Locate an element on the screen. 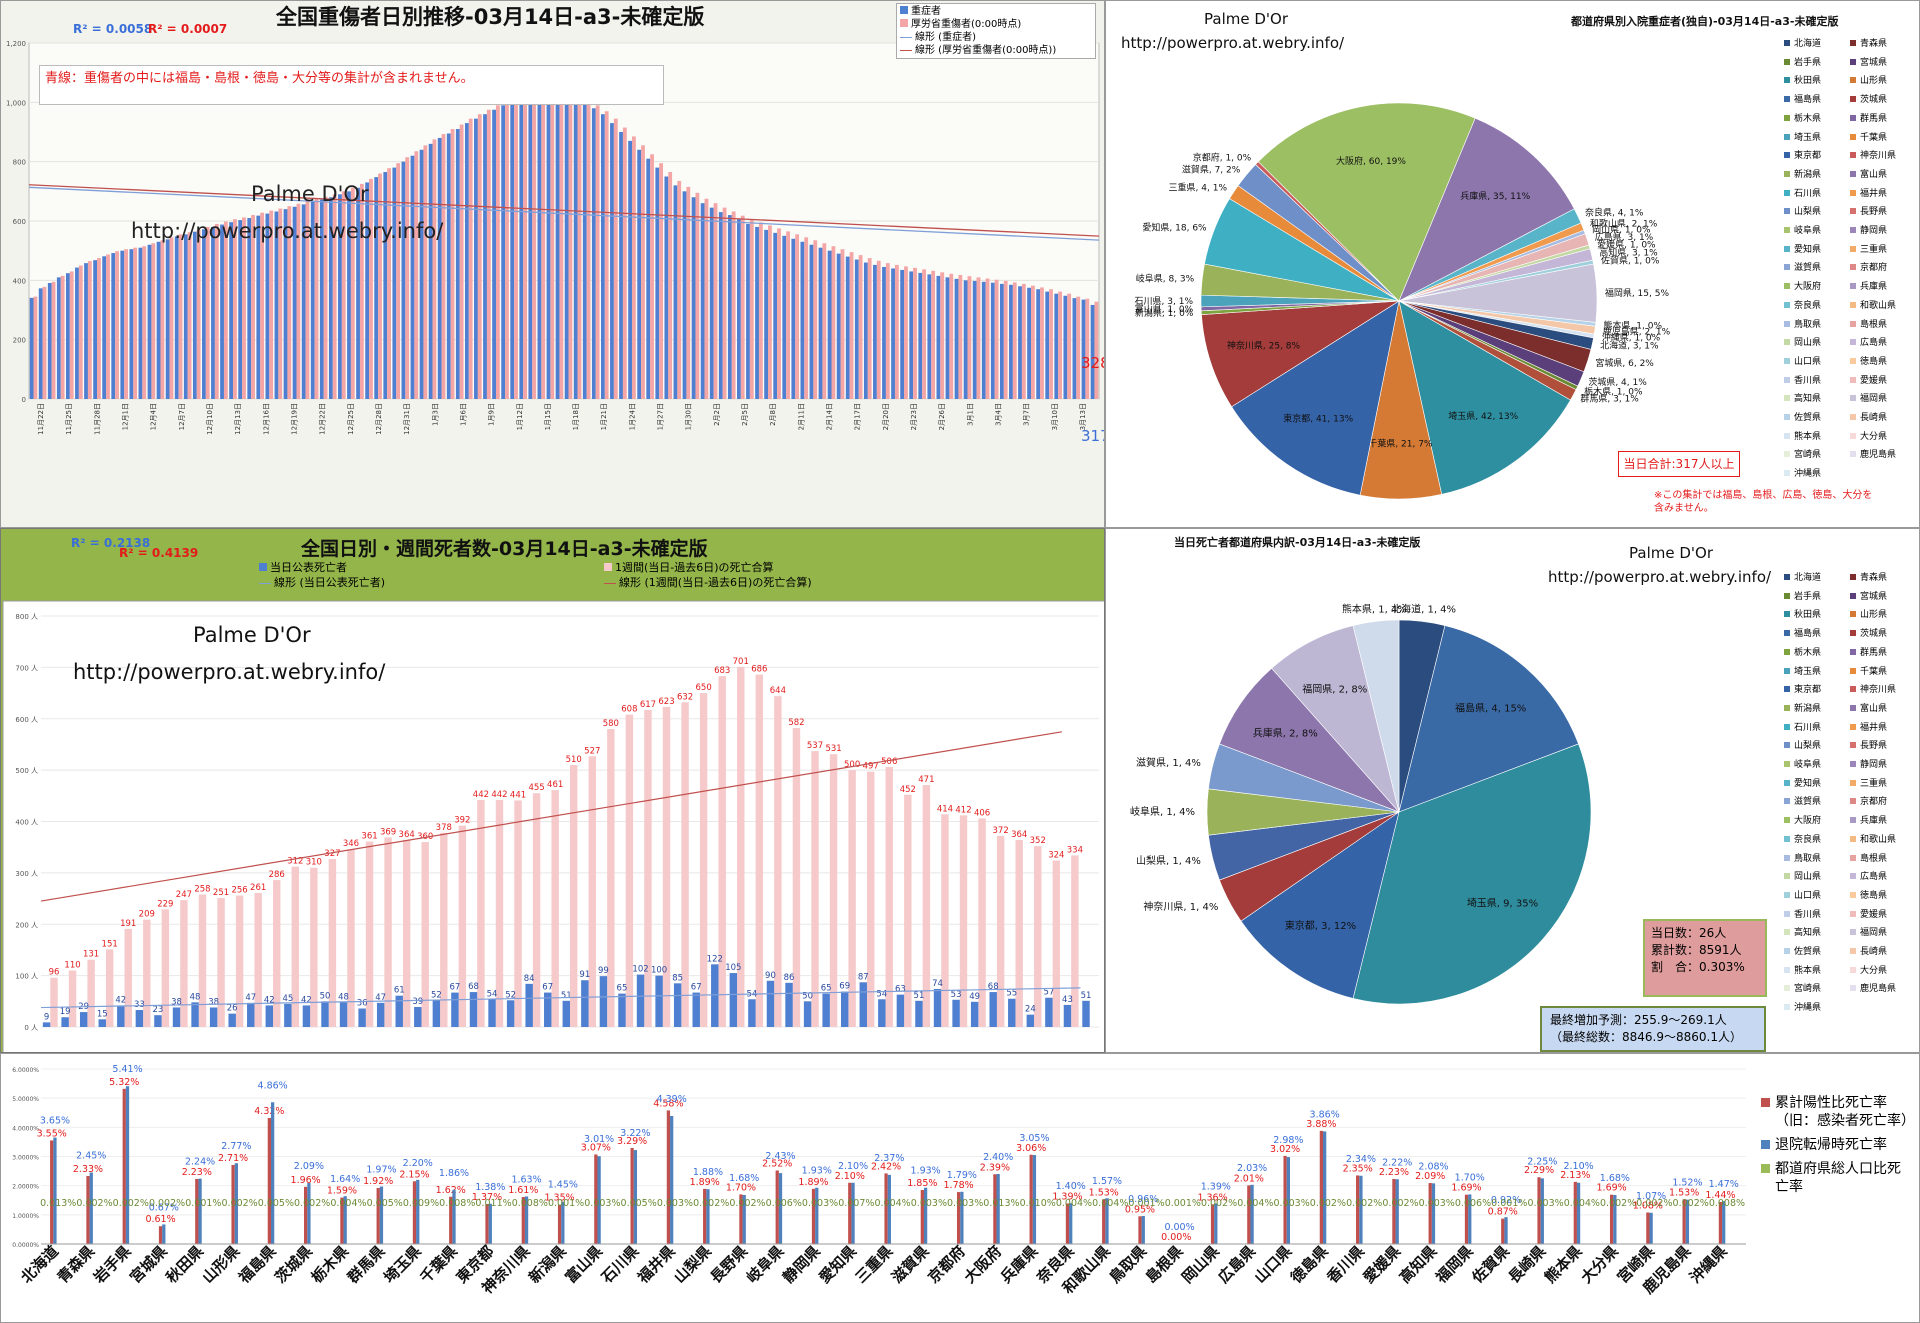 Image resolution: width=1920 pixels, height=1323 pixels. daily-death-label: 42 is located at coordinates (120, 1000).